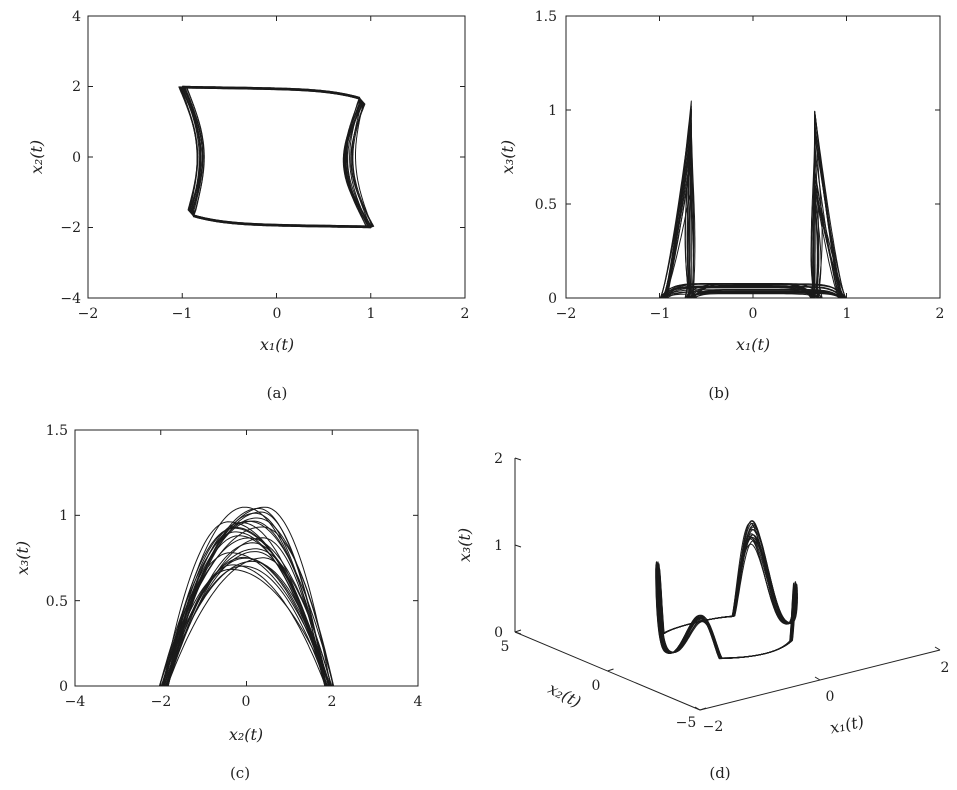  I want to click on chart-c-ytick-label: 1, so click(63, 516).